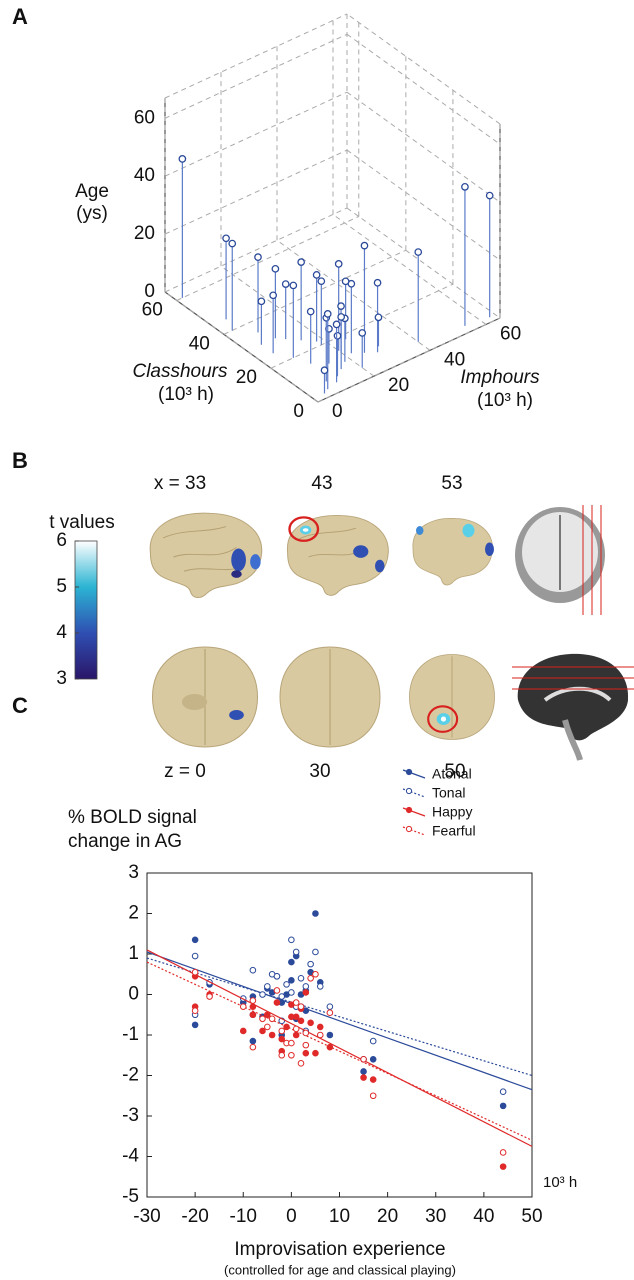 The width and height of the screenshot is (634, 1280). What do you see at coordinates (133, 913) in the screenshot?
I see `y-tick-label: 2` at bounding box center [133, 913].